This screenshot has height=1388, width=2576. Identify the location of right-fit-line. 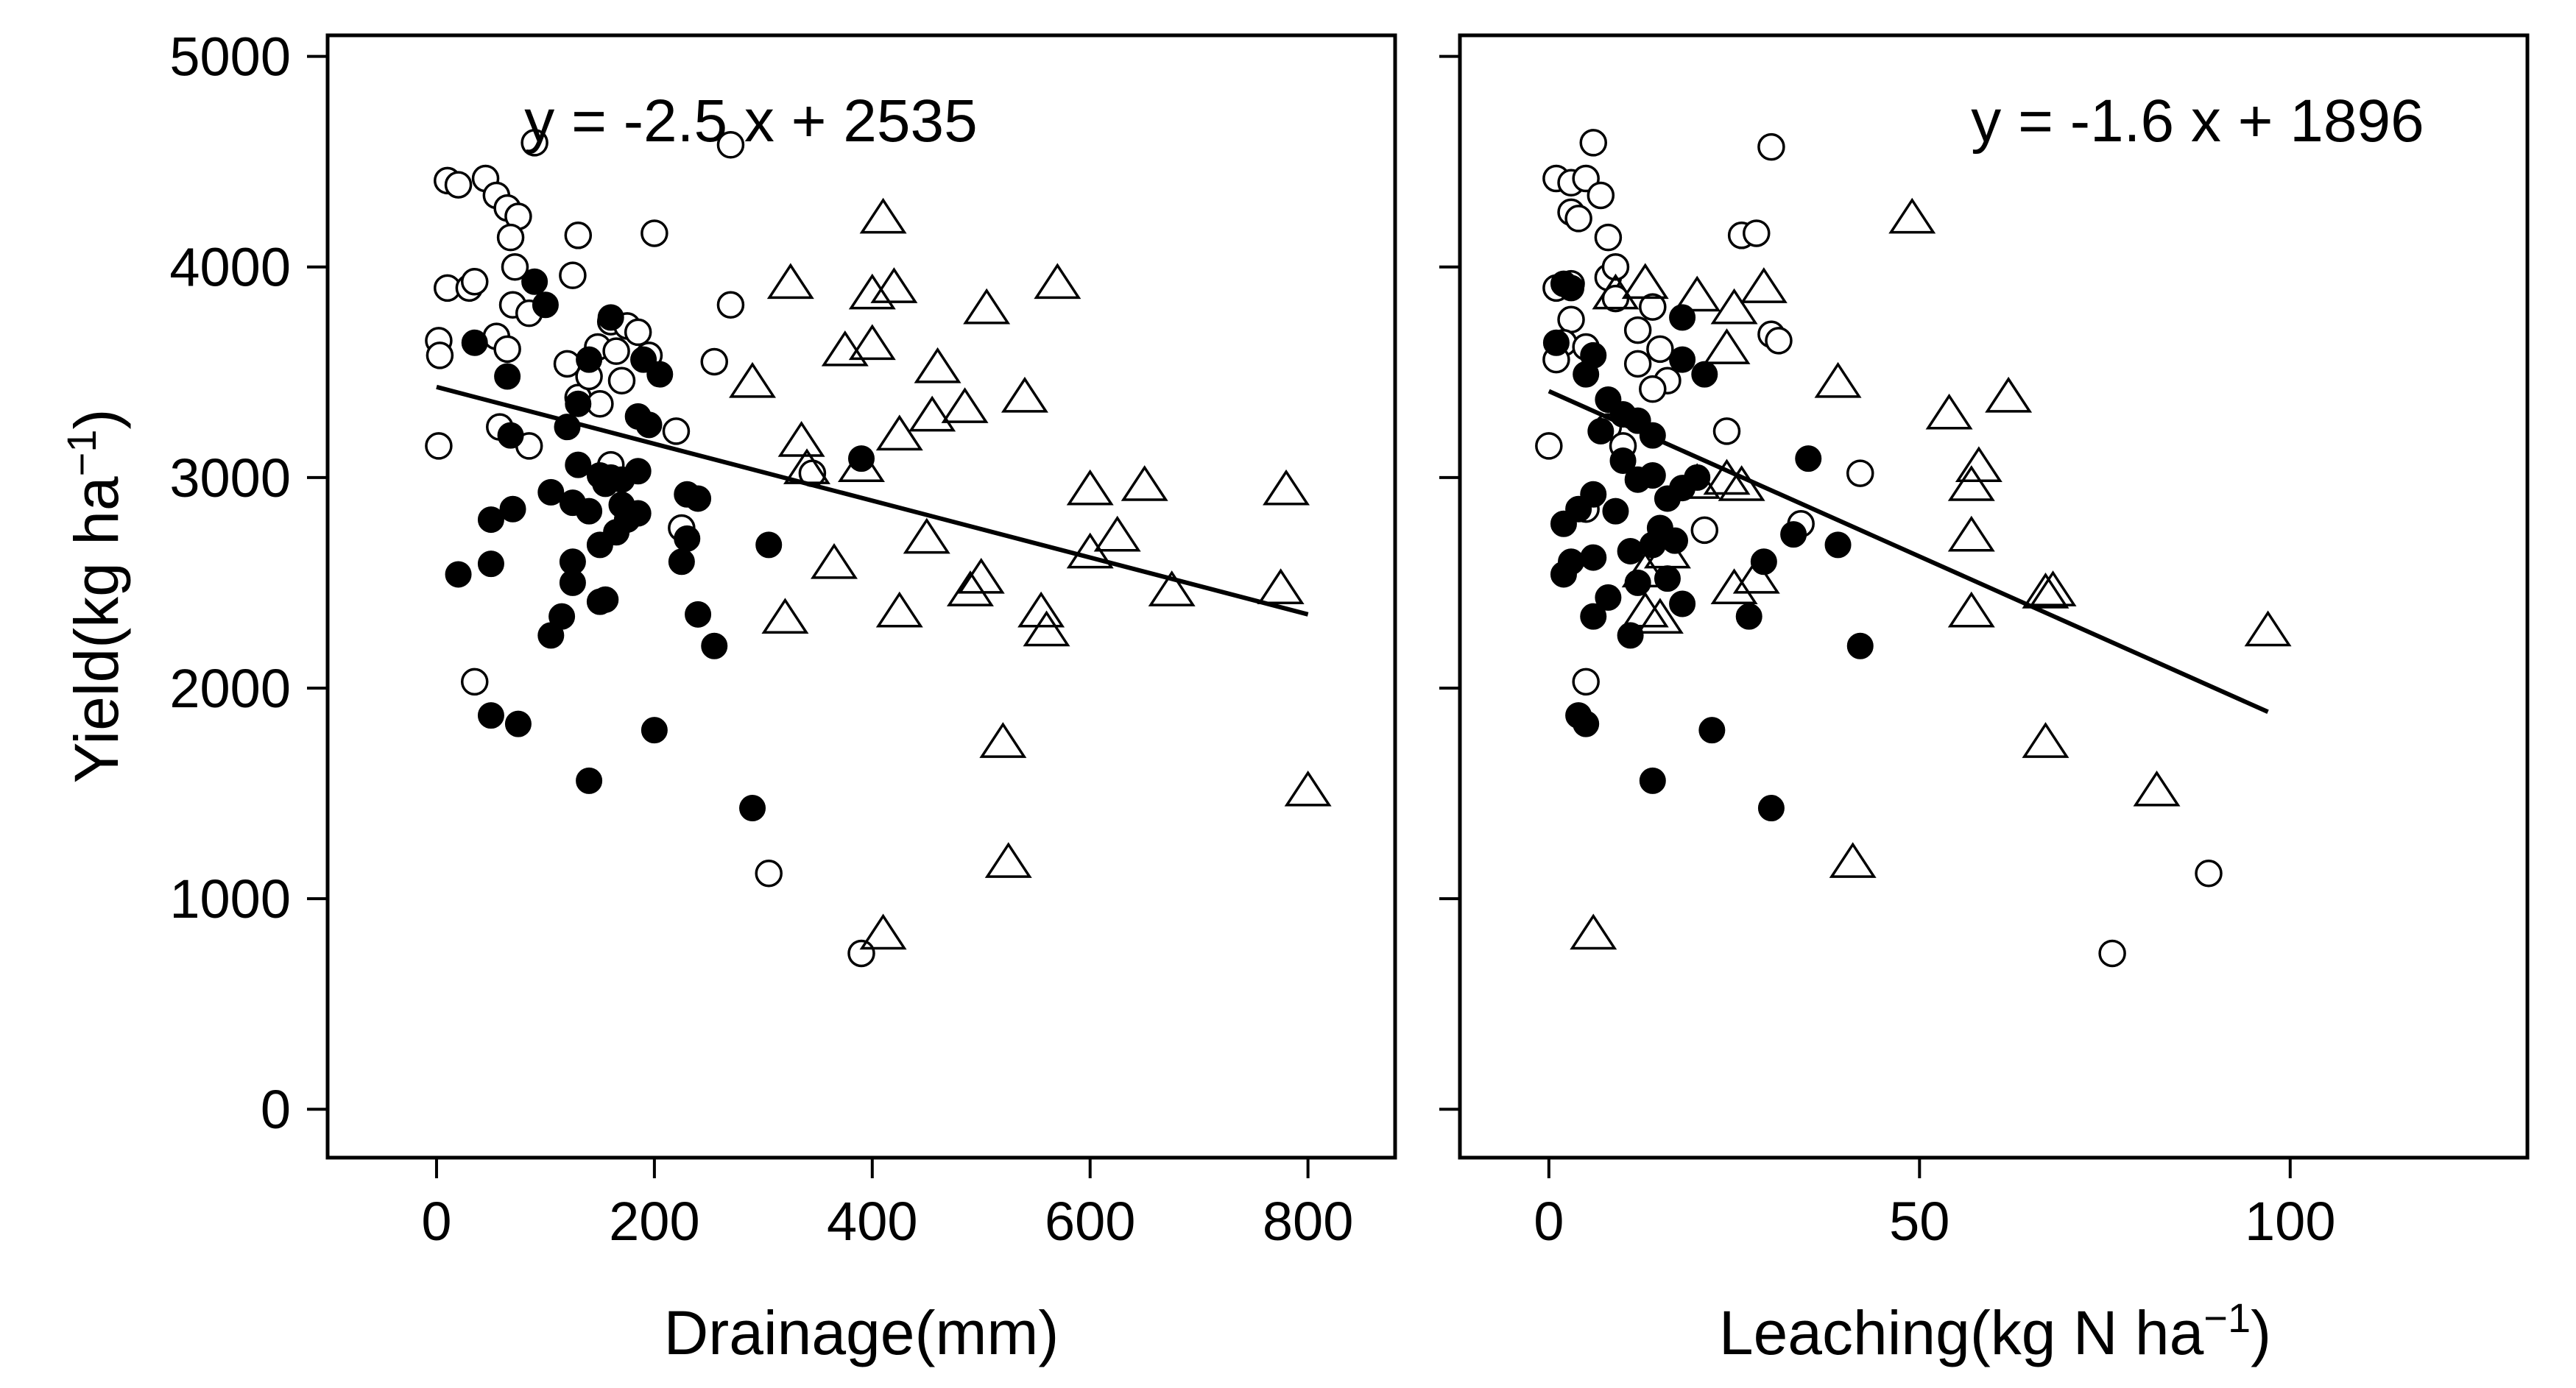
(1908, 552).